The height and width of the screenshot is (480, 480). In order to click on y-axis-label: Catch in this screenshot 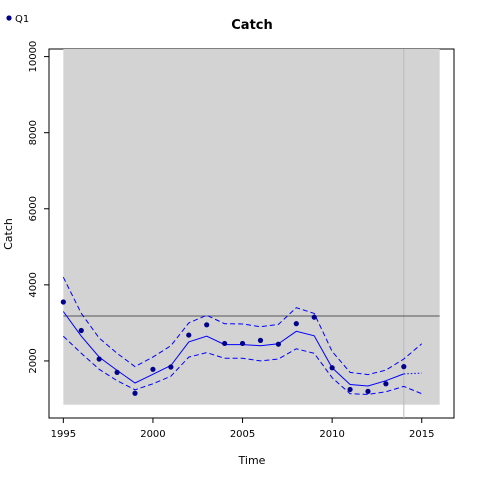, I will do `click(8, 234)`.